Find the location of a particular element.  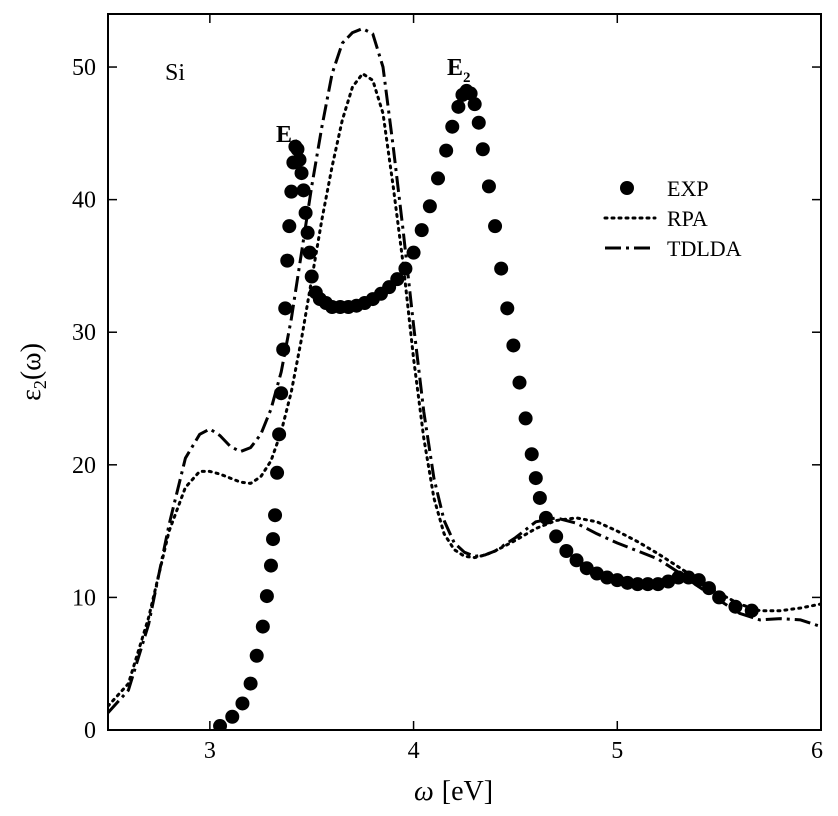

legend: EXP RPA TDLDA is located at coordinates (672, 218).